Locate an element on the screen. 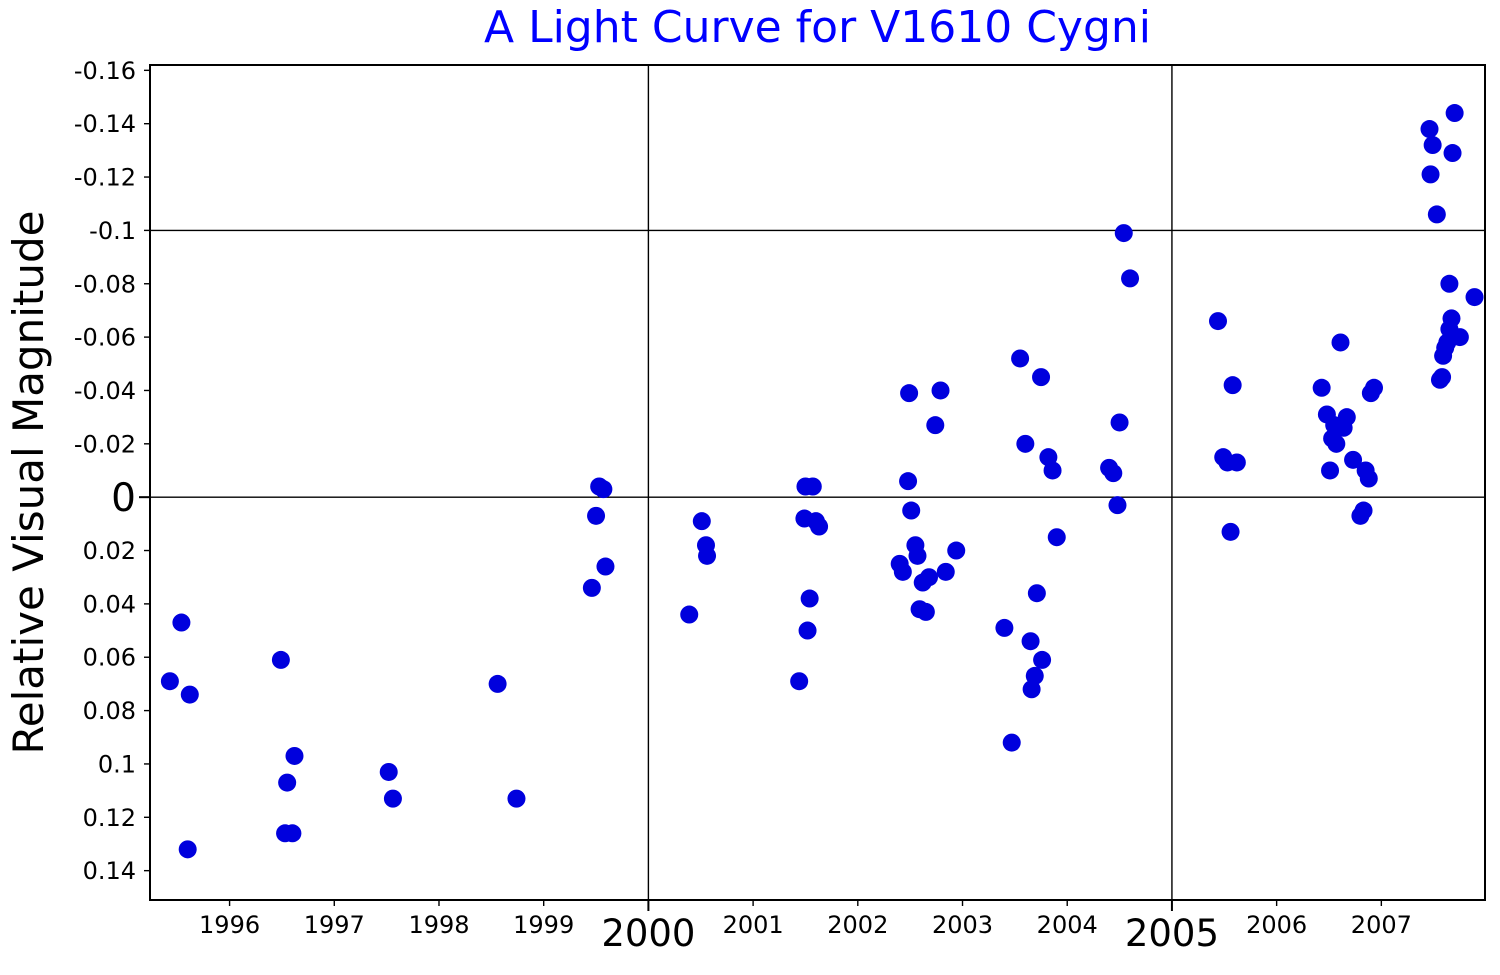 The height and width of the screenshot is (975, 1500). y-tick-label: 0.06 is located at coordinates (109, 658).